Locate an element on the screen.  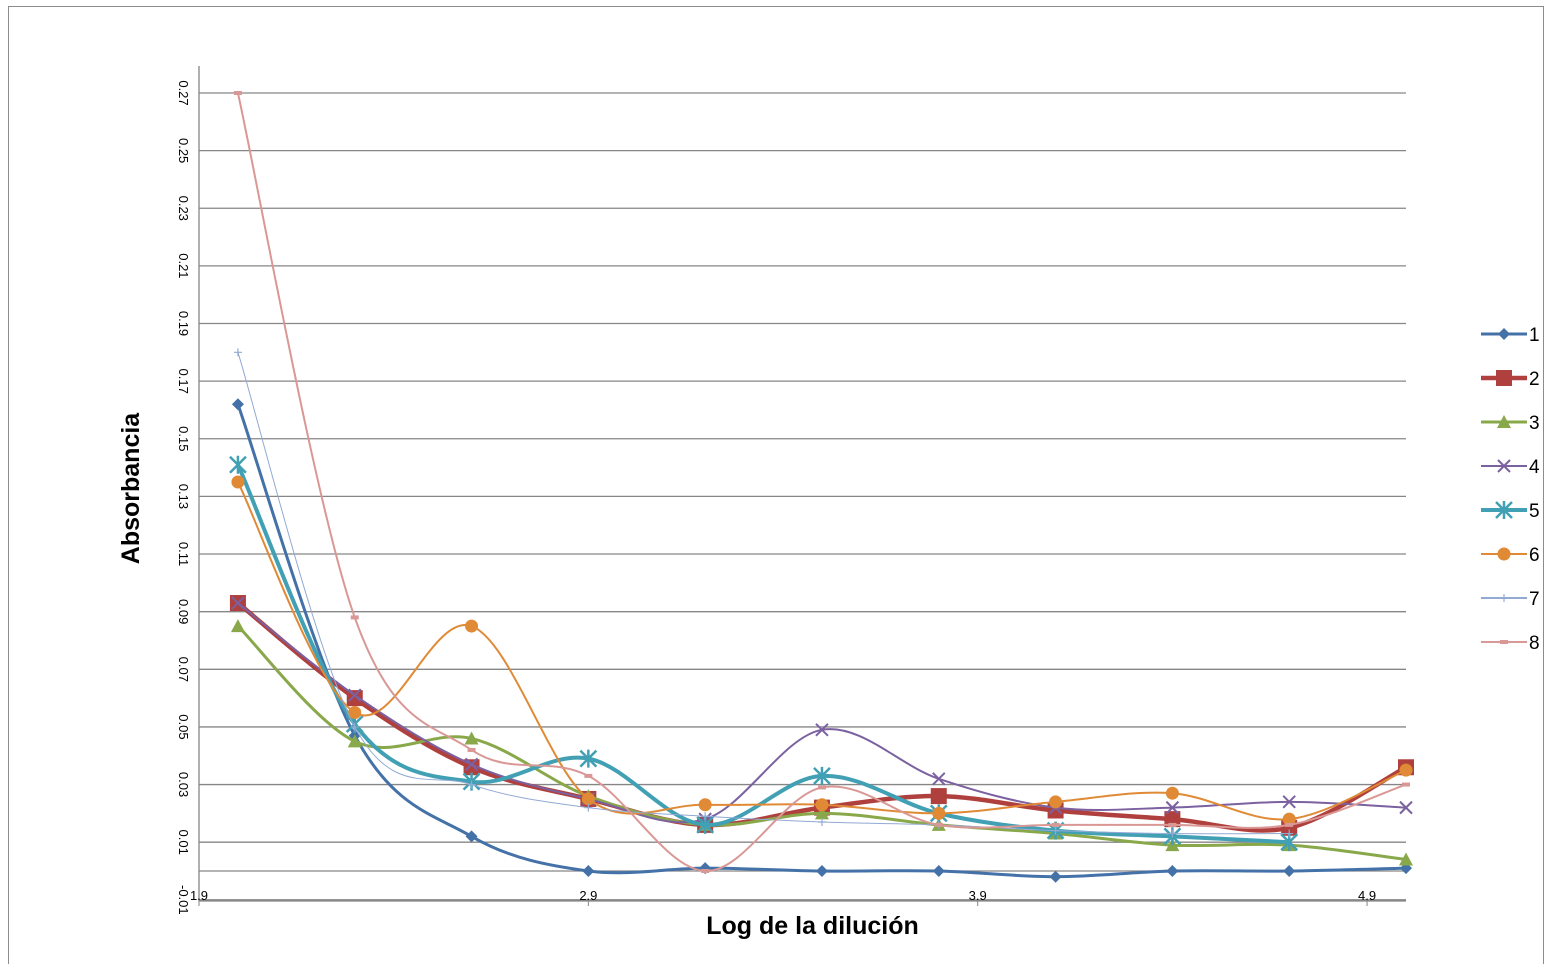
legend-label: 2 is located at coordinates (1534, 379).